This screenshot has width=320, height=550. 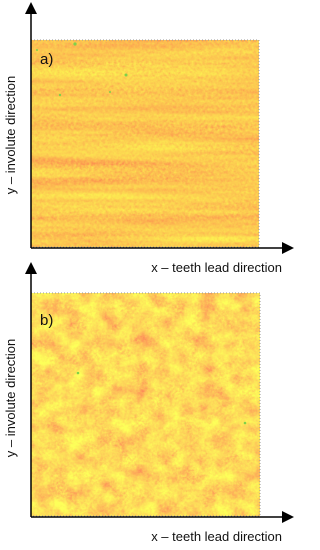 I want to click on panel-label: b), so click(x=46, y=320).